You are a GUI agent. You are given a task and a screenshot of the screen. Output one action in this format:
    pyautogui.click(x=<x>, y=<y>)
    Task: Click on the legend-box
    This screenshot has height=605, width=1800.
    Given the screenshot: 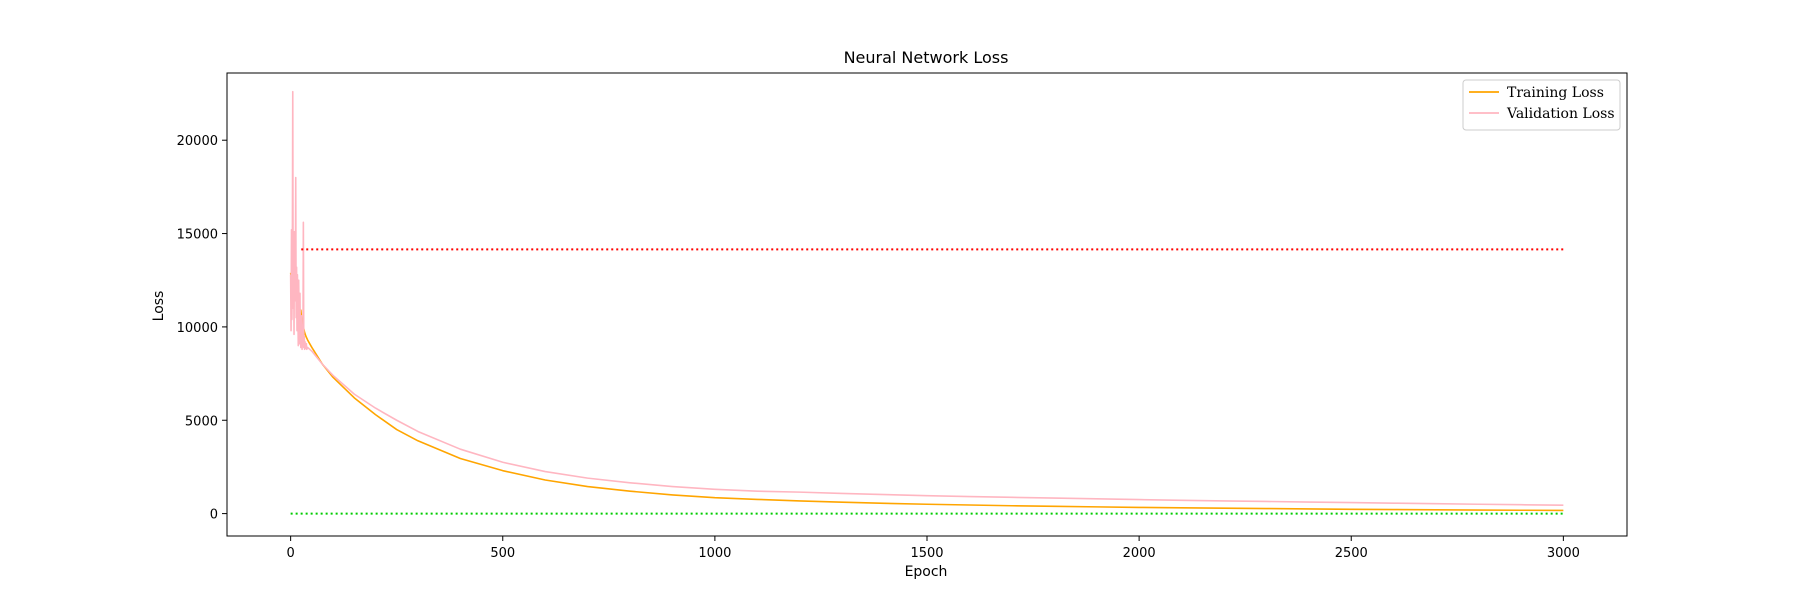 What is the action you would take?
    pyautogui.click(x=1541, y=105)
    